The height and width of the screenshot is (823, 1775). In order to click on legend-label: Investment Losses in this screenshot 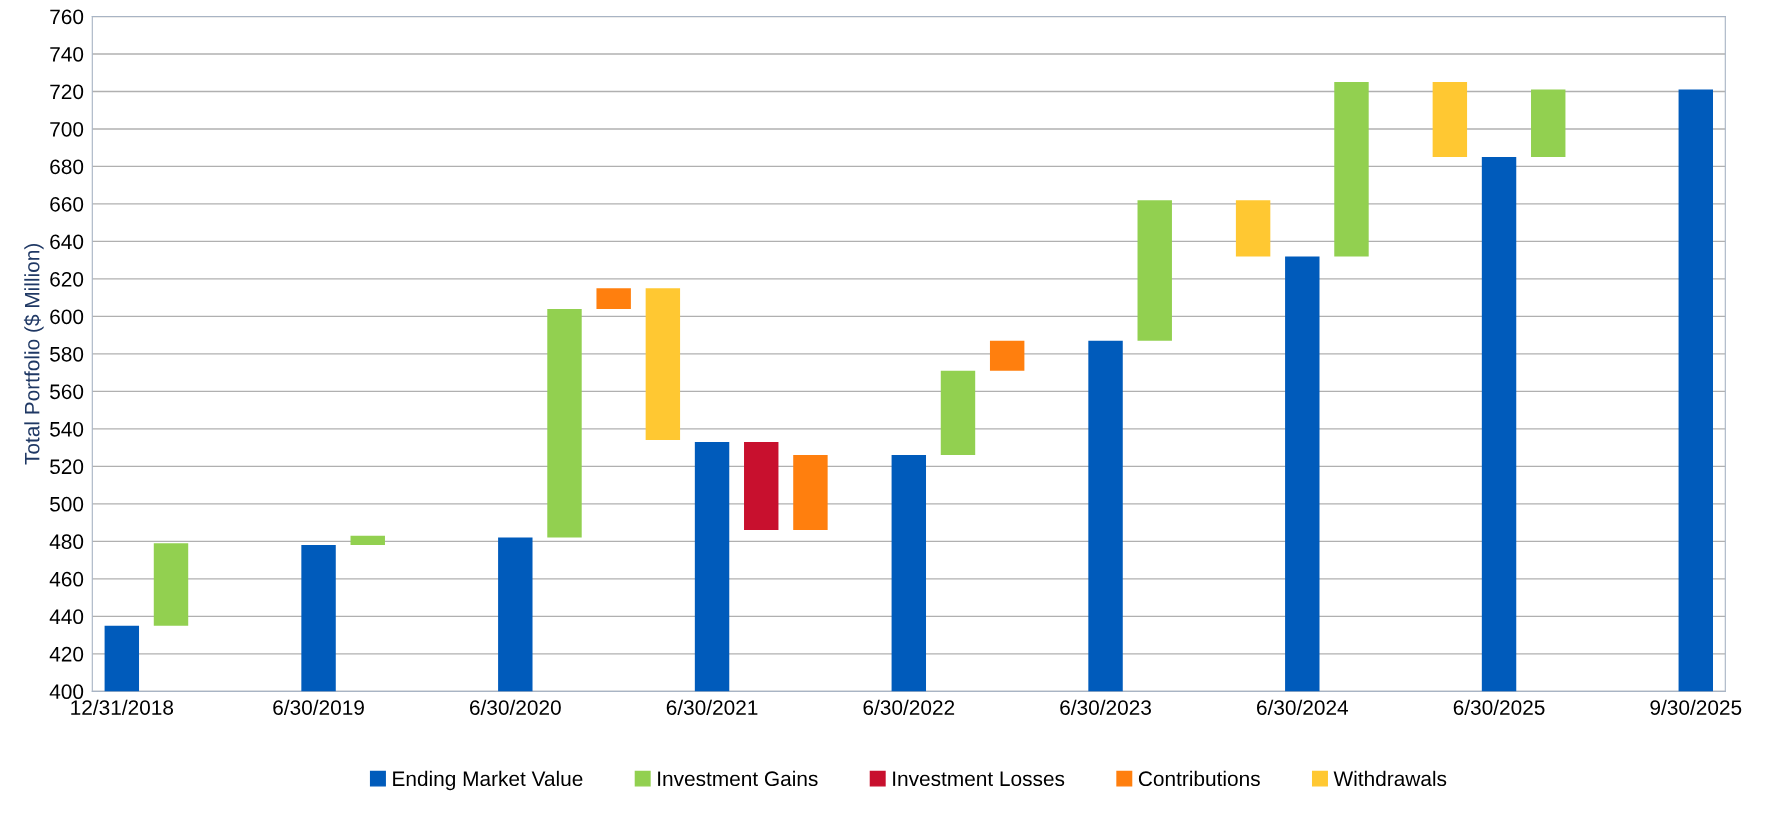, I will do `click(979, 779)`.